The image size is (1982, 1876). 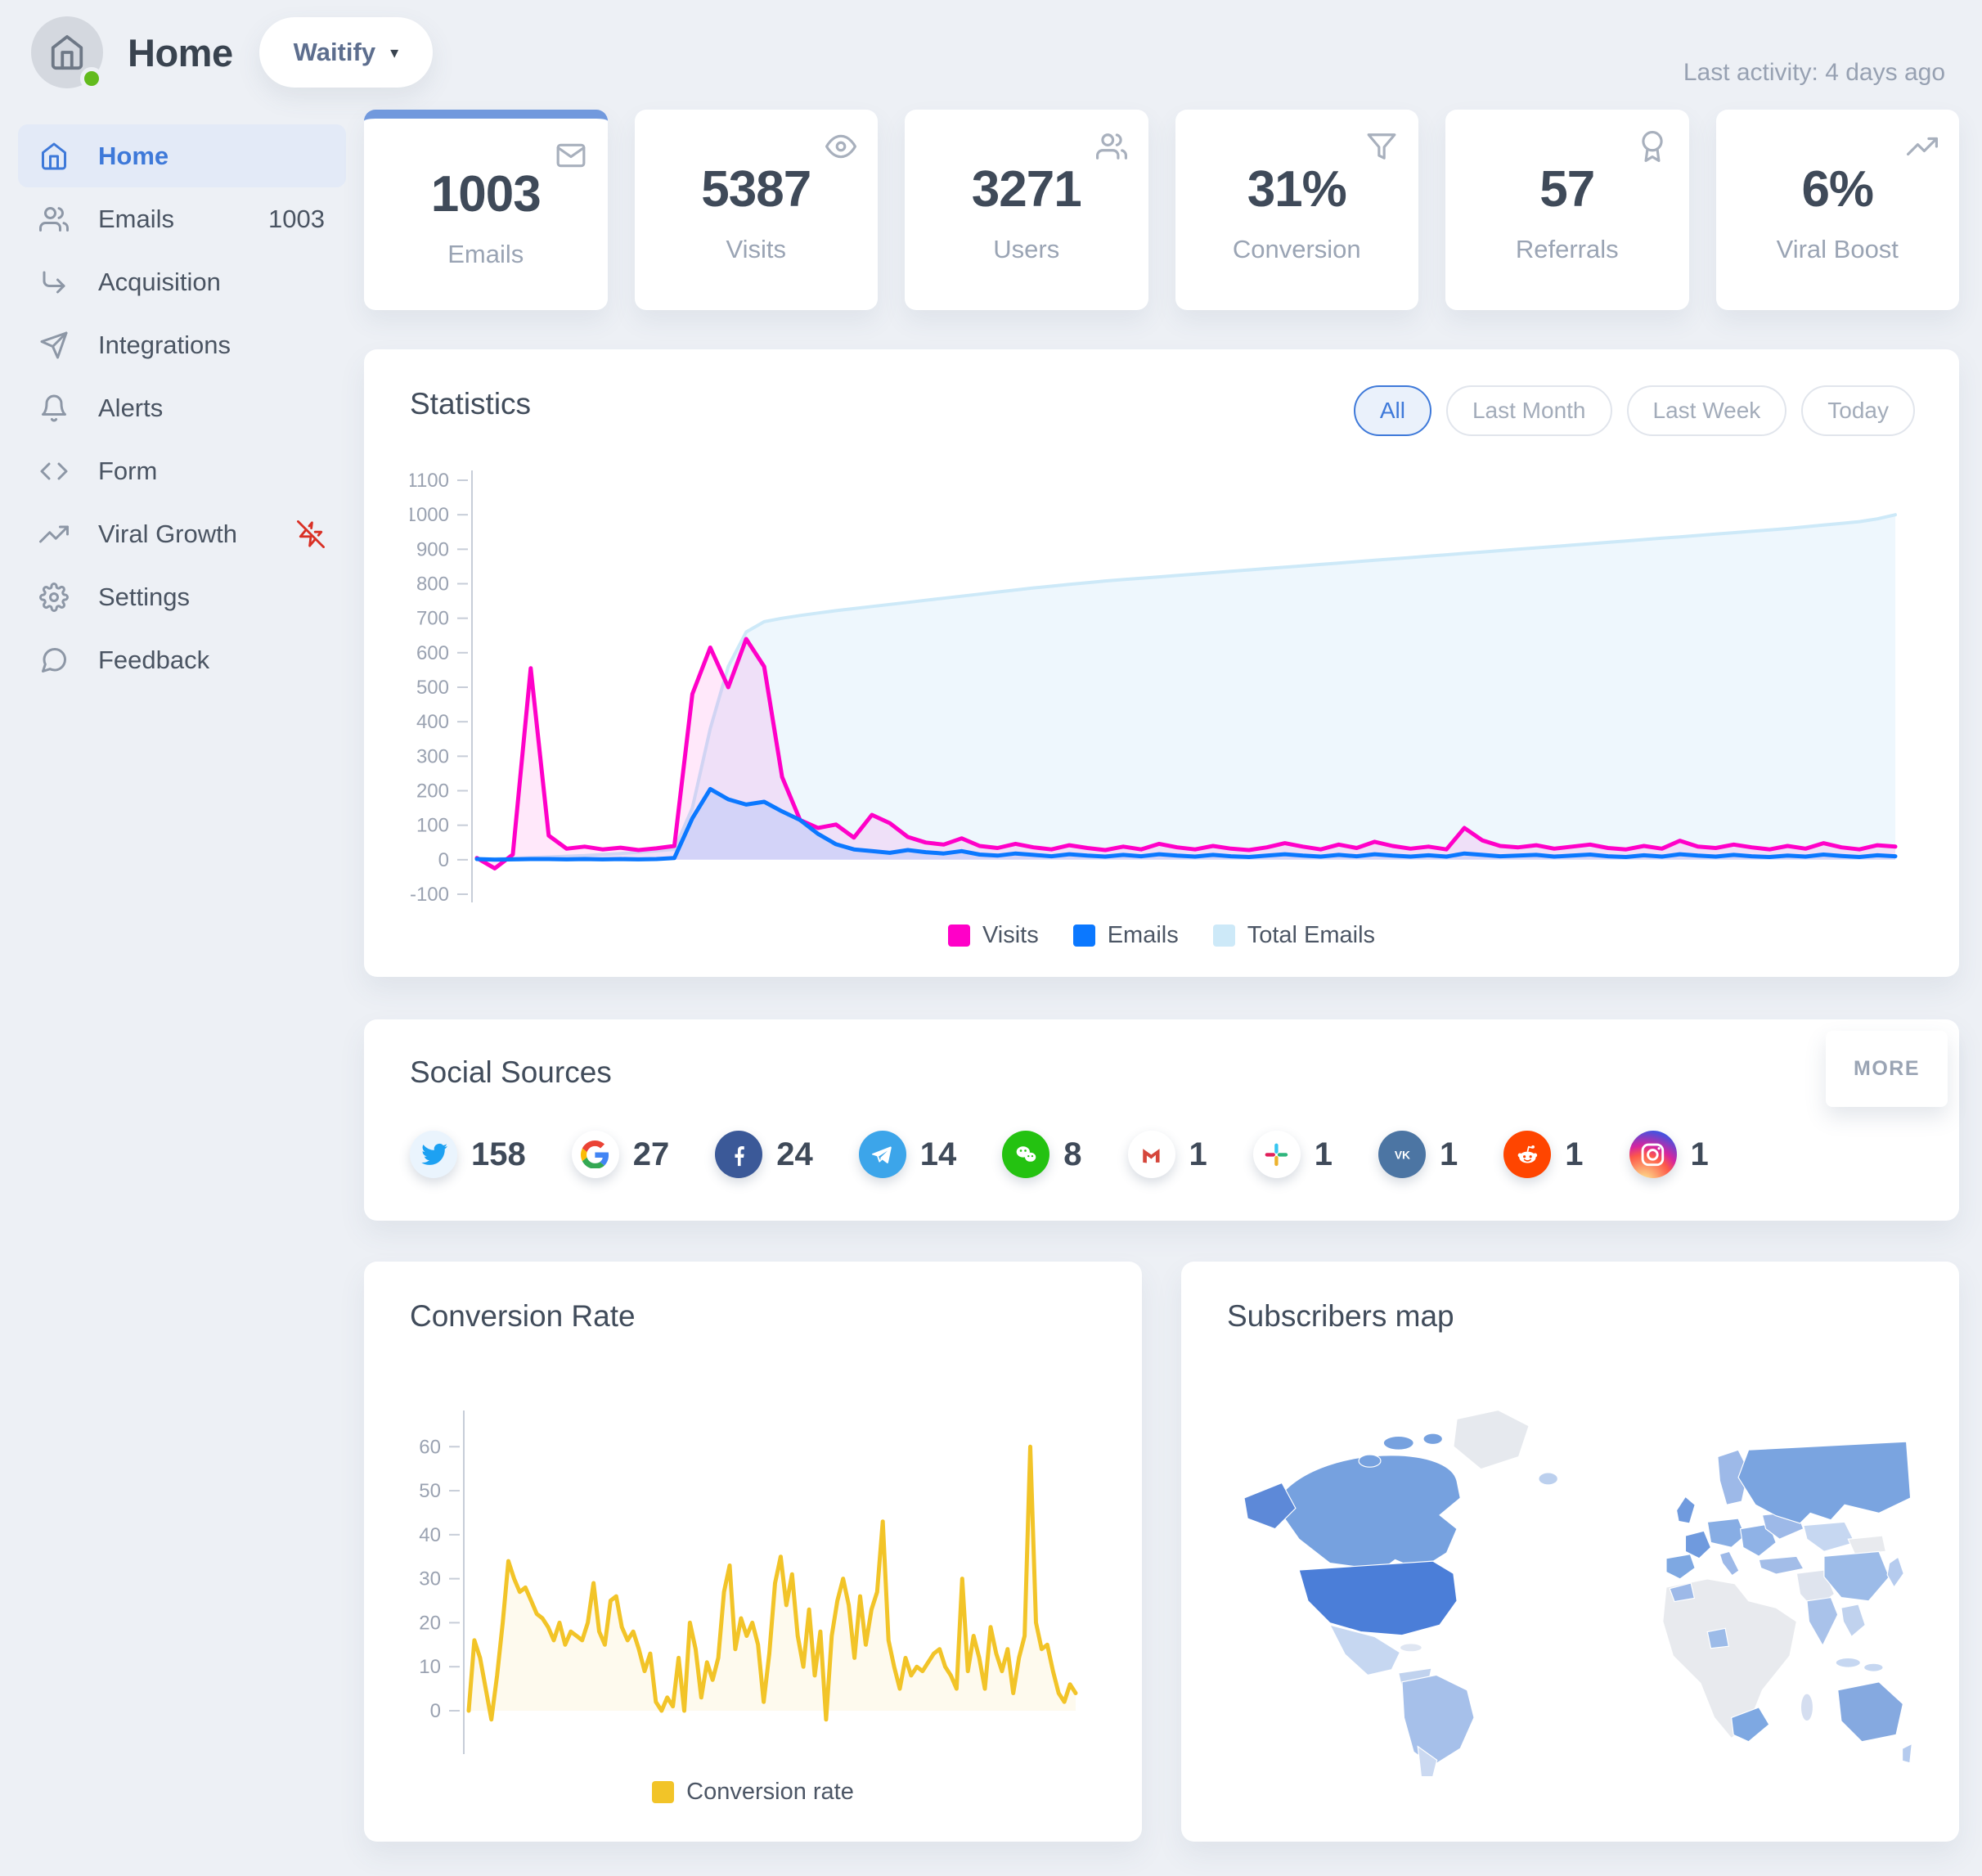 What do you see at coordinates (1548, 1479) in the screenshot?
I see `region-iceland` at bounding box center [1548, 1479].